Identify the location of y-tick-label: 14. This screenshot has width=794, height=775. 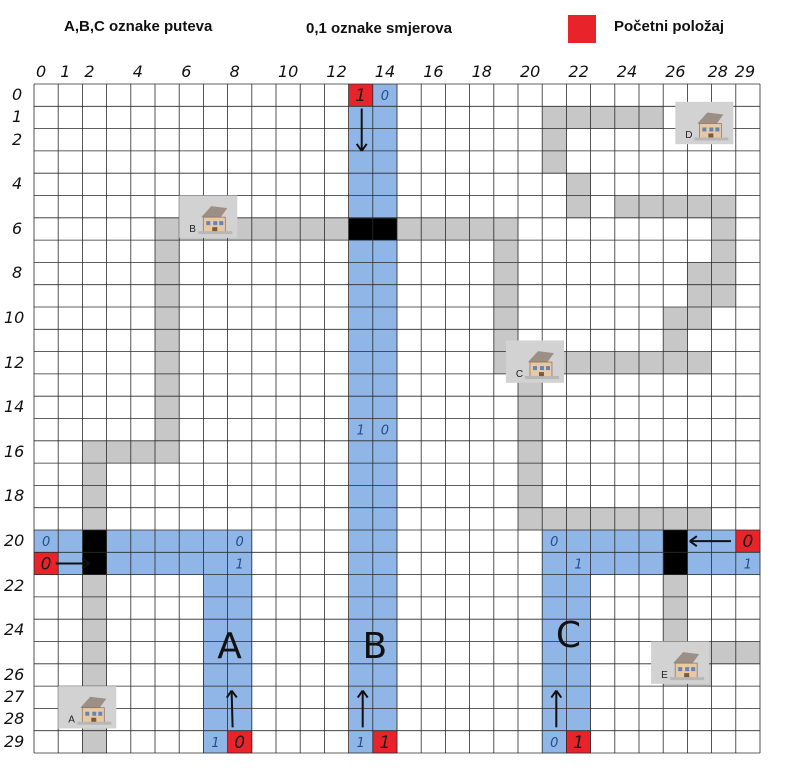
(14, 407).